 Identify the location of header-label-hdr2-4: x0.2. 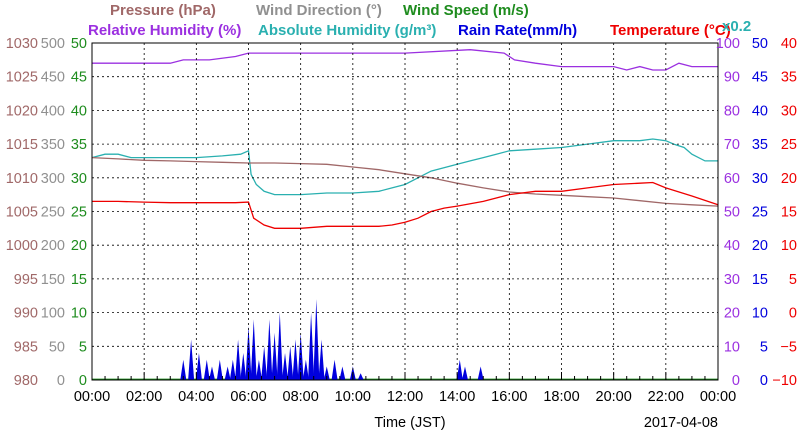
(736, 26).